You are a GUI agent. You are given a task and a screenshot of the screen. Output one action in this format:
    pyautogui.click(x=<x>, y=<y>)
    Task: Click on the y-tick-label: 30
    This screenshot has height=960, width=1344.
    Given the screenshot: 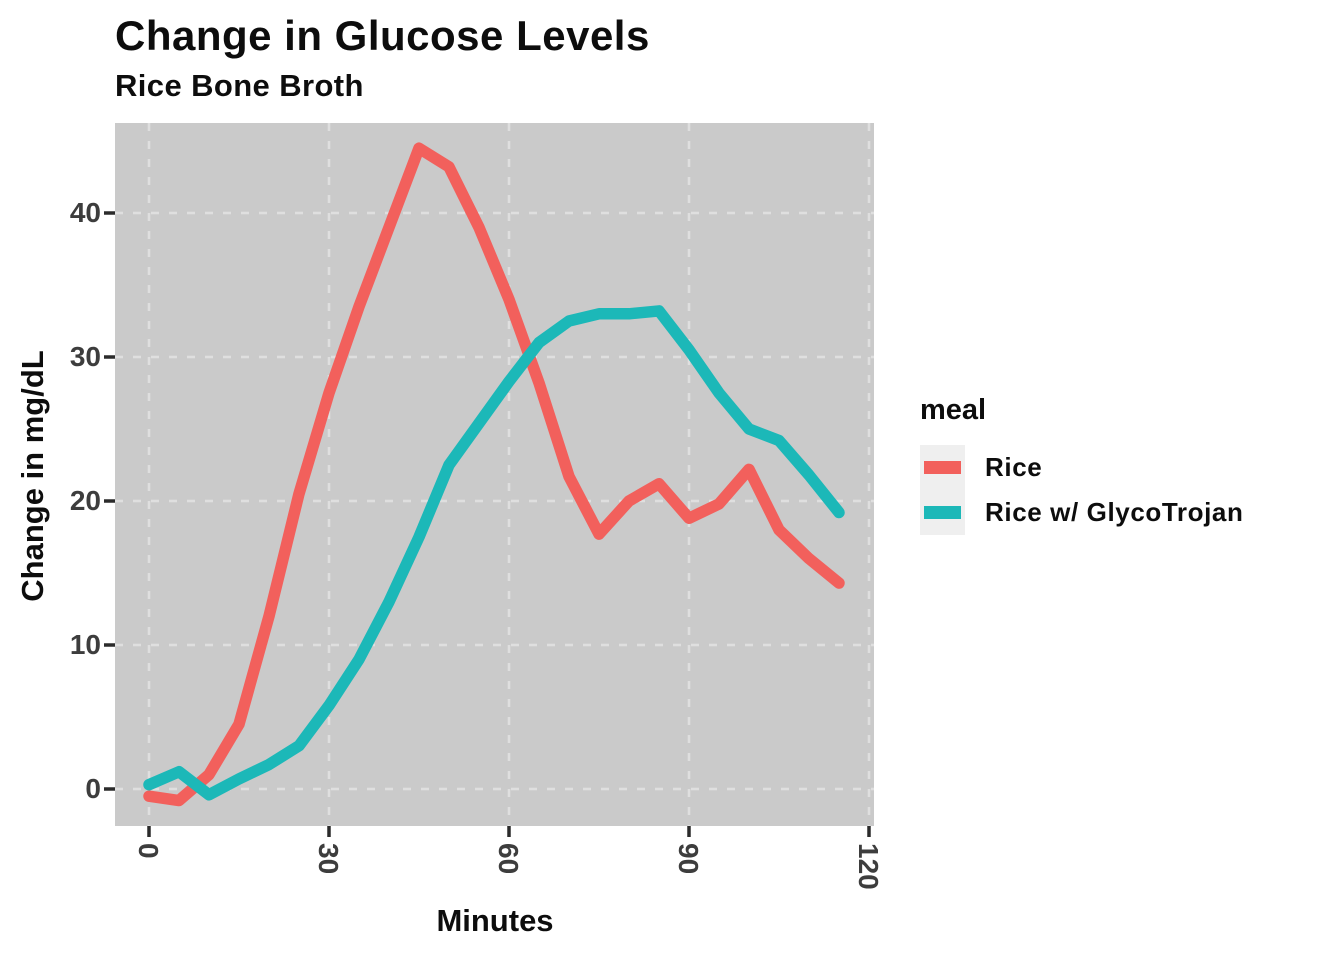 What is the action you would take?
    pyautogui.click(x=85, y=356)
    